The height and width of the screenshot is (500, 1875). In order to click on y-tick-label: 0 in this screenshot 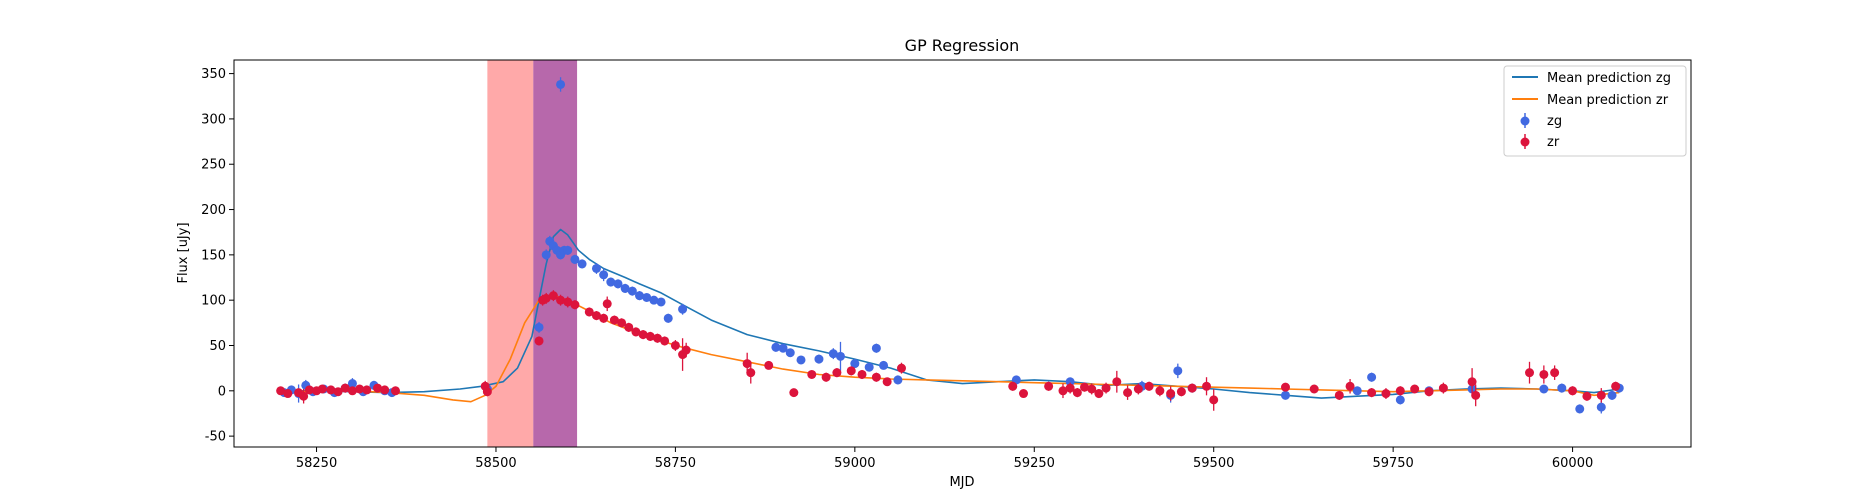, I will do `click(222, 391)`.